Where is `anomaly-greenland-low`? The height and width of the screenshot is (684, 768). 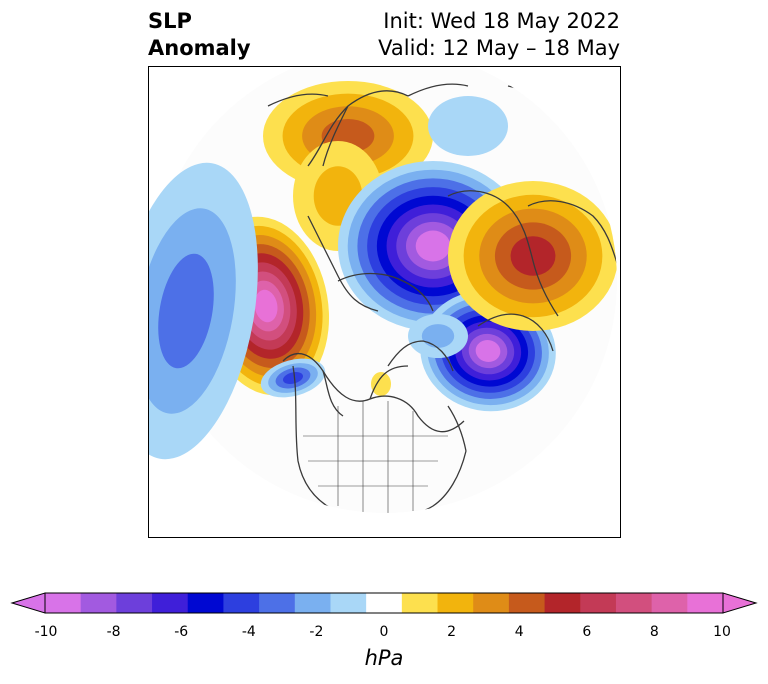
anomaly-greenland-low is located at coordinates (438, 336).